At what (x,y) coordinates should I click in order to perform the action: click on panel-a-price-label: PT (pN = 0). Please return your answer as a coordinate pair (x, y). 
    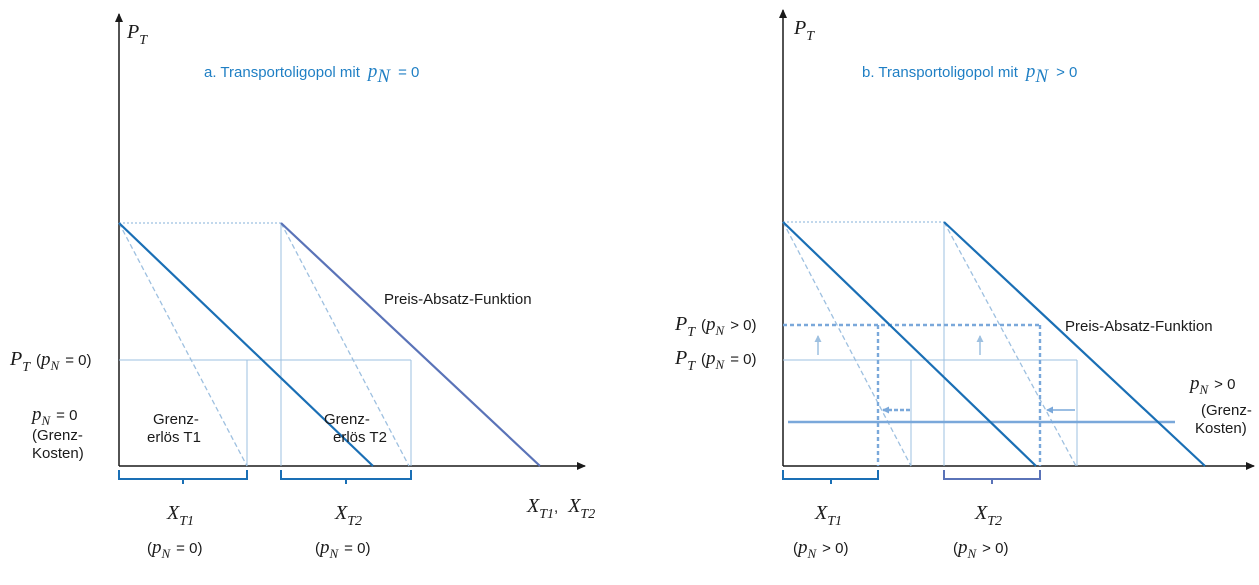
    Looking at the image, I should click on (50, 361).